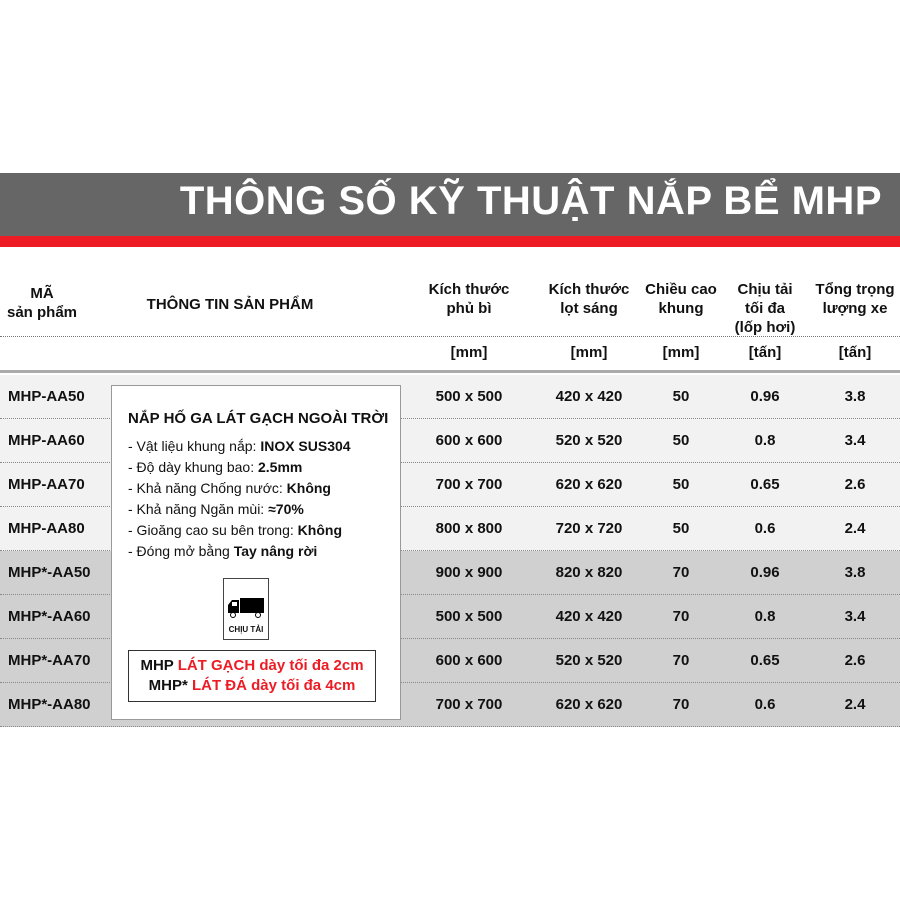  I want to click on cell-code: MHP-AA50, so click(46, 396).